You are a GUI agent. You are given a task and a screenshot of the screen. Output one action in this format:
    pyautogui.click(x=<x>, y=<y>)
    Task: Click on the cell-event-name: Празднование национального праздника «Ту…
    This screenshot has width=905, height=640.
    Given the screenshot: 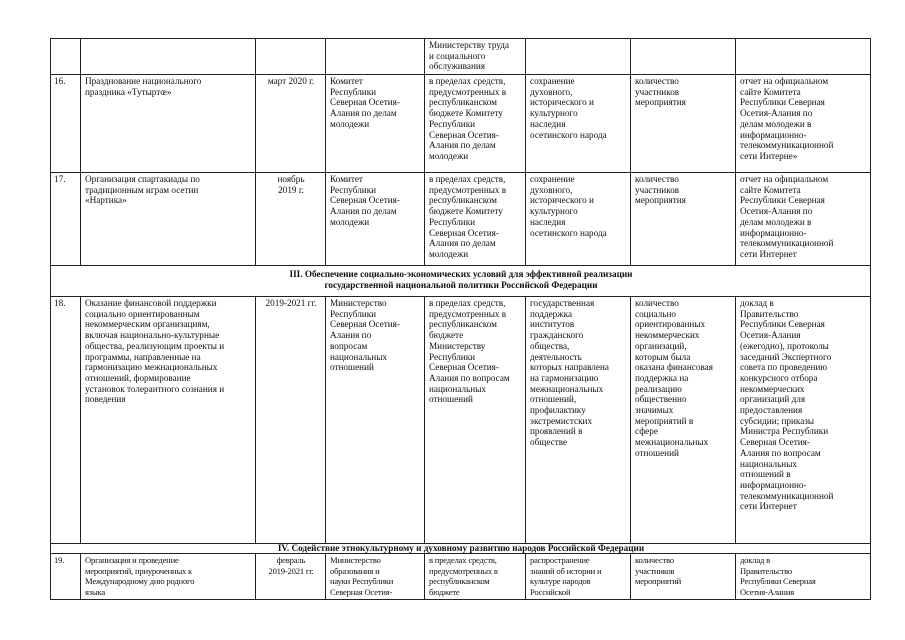 What is the action you would take?
    pyautogui.click(x=168, y=123)
    